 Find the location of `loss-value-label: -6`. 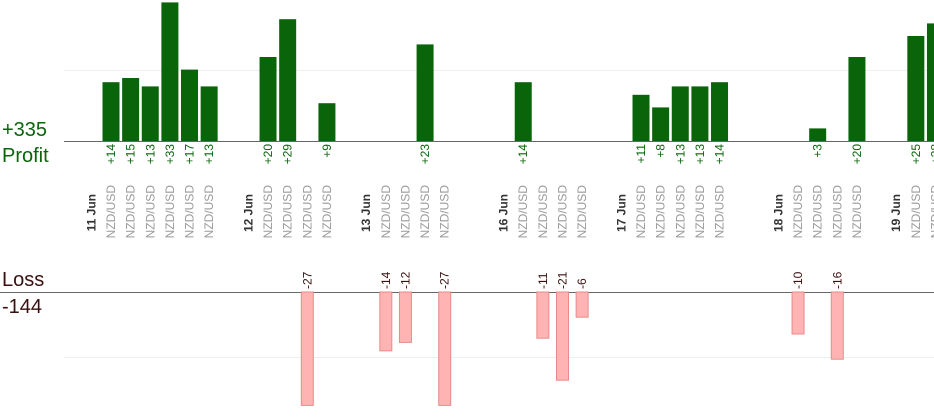

loss-value-label: -6 is located at coordinates (582, 283).